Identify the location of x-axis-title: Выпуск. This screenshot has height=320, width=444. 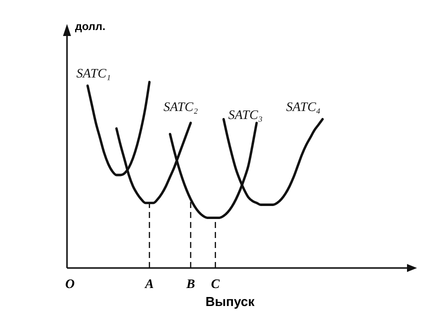
(230, 301).